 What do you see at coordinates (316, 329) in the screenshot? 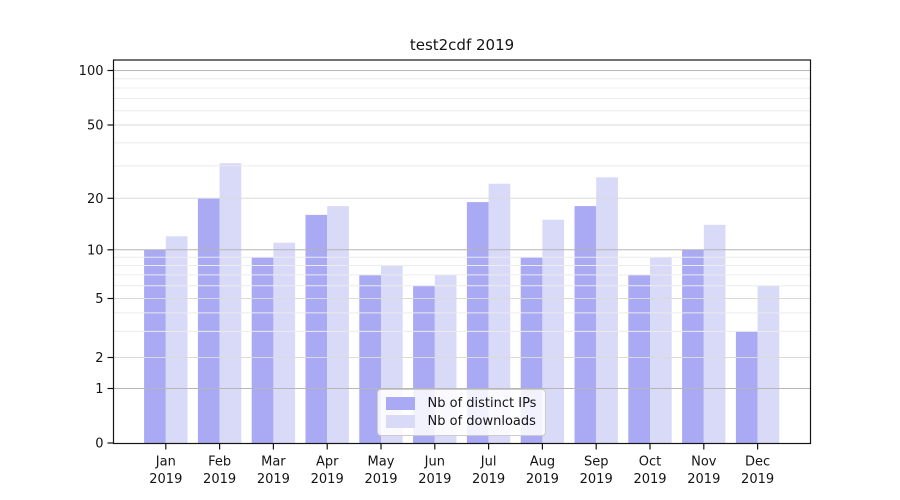
I see `bar-ips-apr` at bounding box center [316, 329].